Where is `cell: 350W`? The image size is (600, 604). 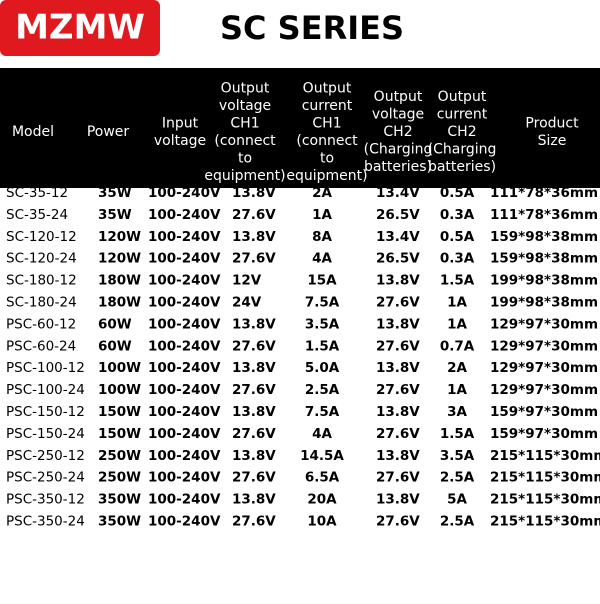 cell: 350W is located at coordinates (119, 500).